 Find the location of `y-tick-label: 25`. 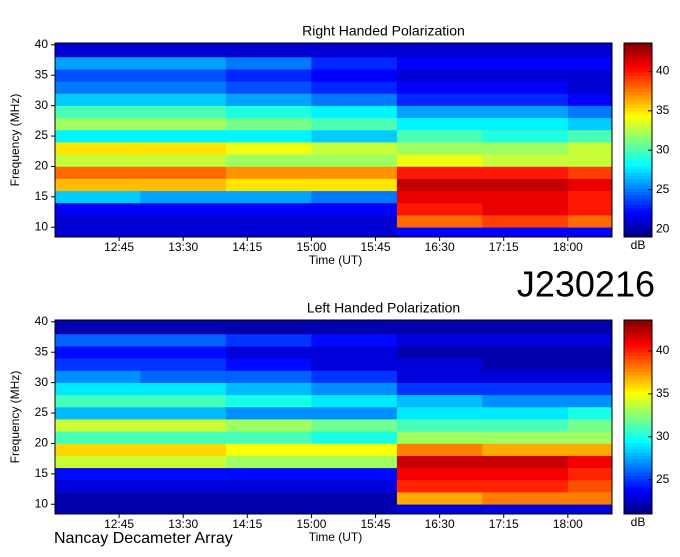

y-tick-label: 25 is located at coordinates (42, 412).